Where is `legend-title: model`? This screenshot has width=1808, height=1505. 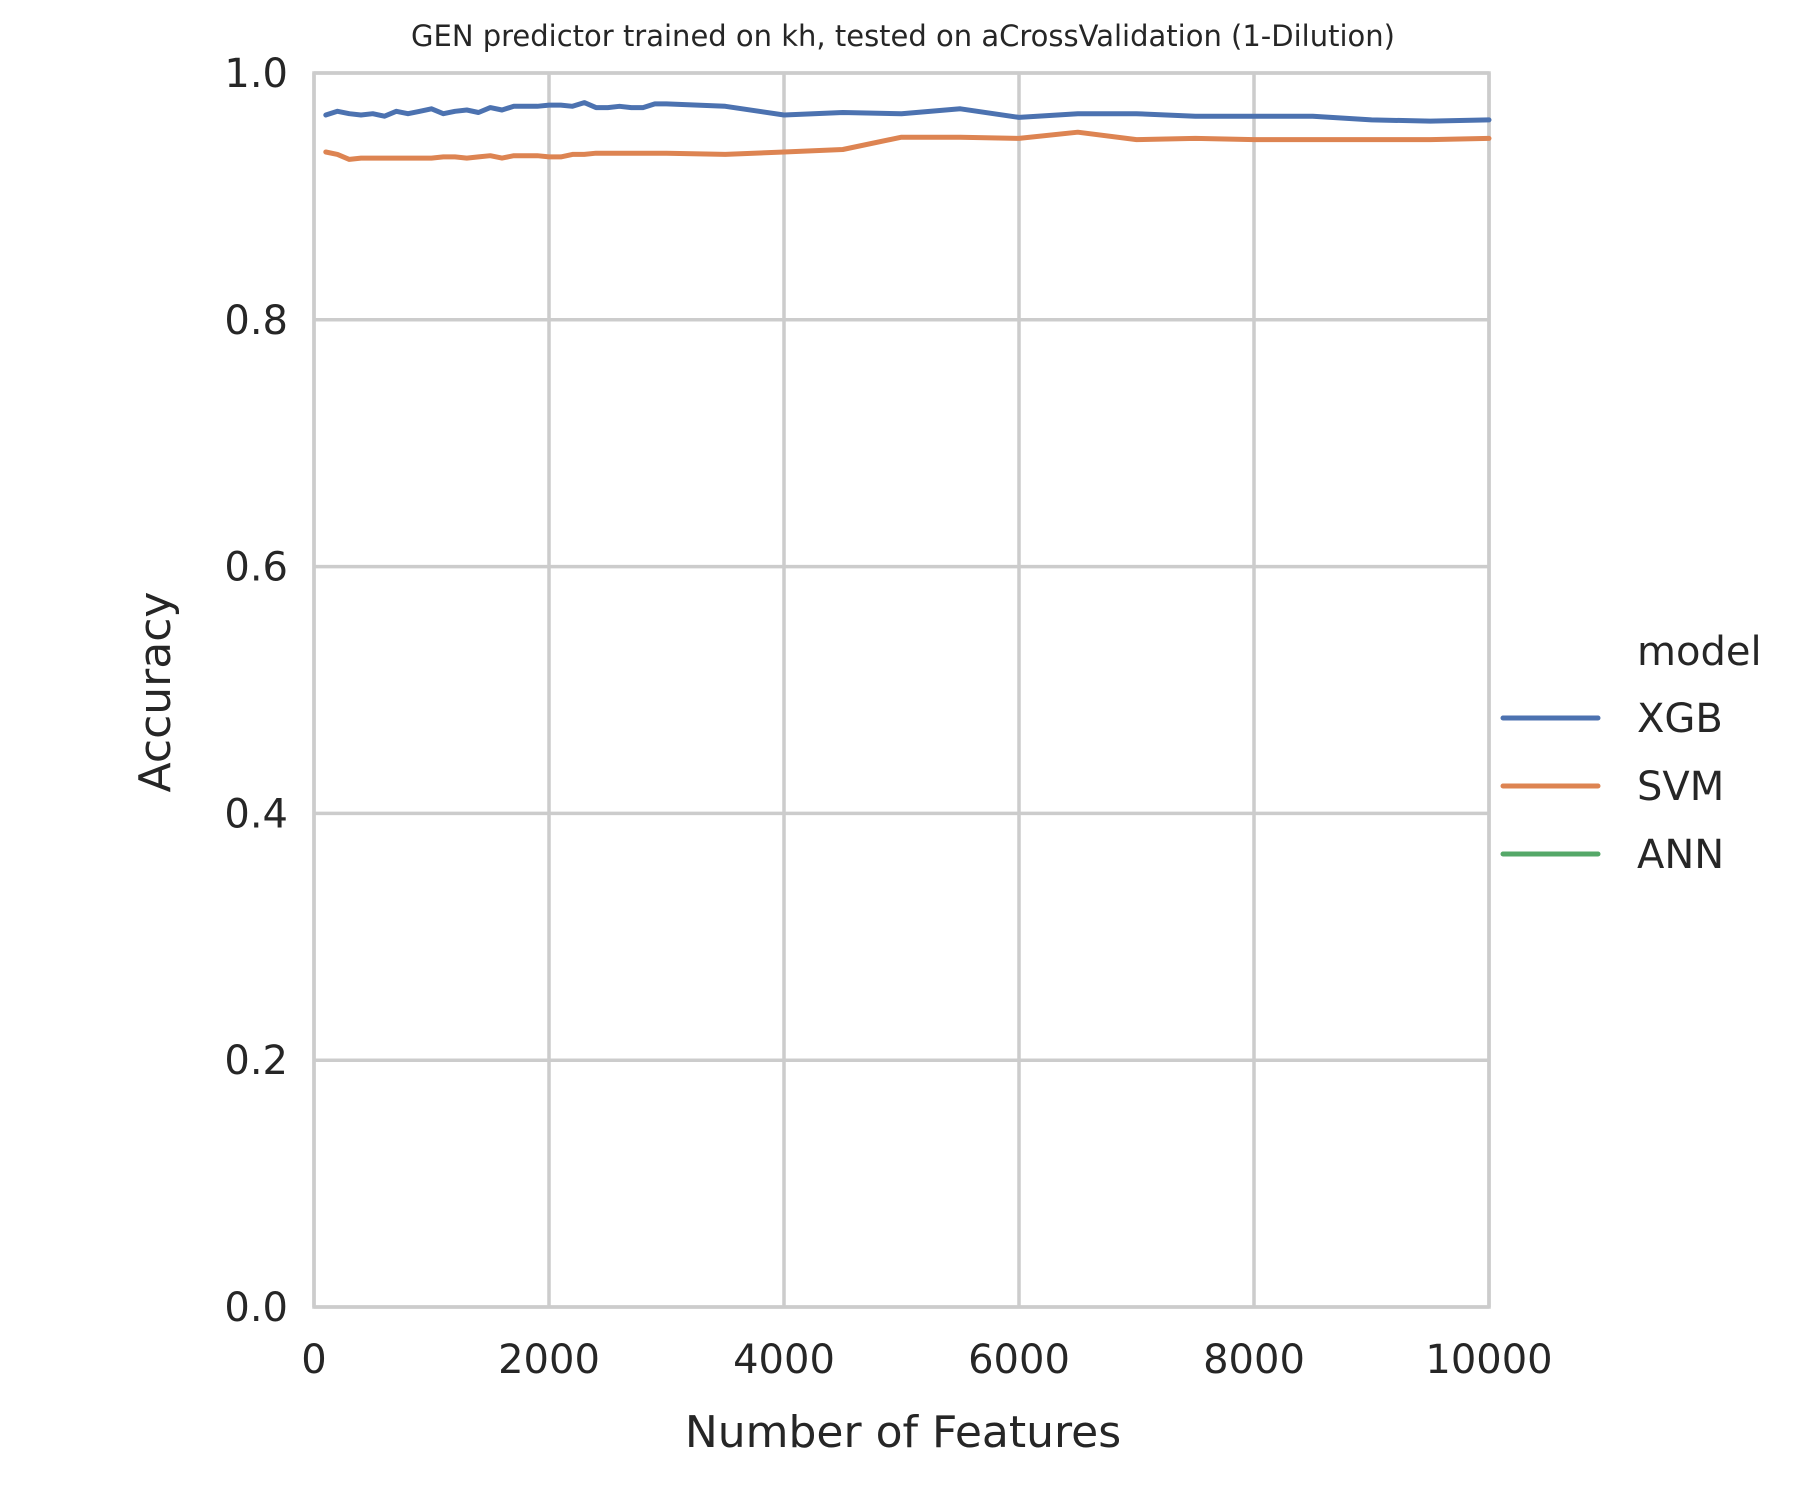
legend-title: model is located at coordinates (1699, 652).